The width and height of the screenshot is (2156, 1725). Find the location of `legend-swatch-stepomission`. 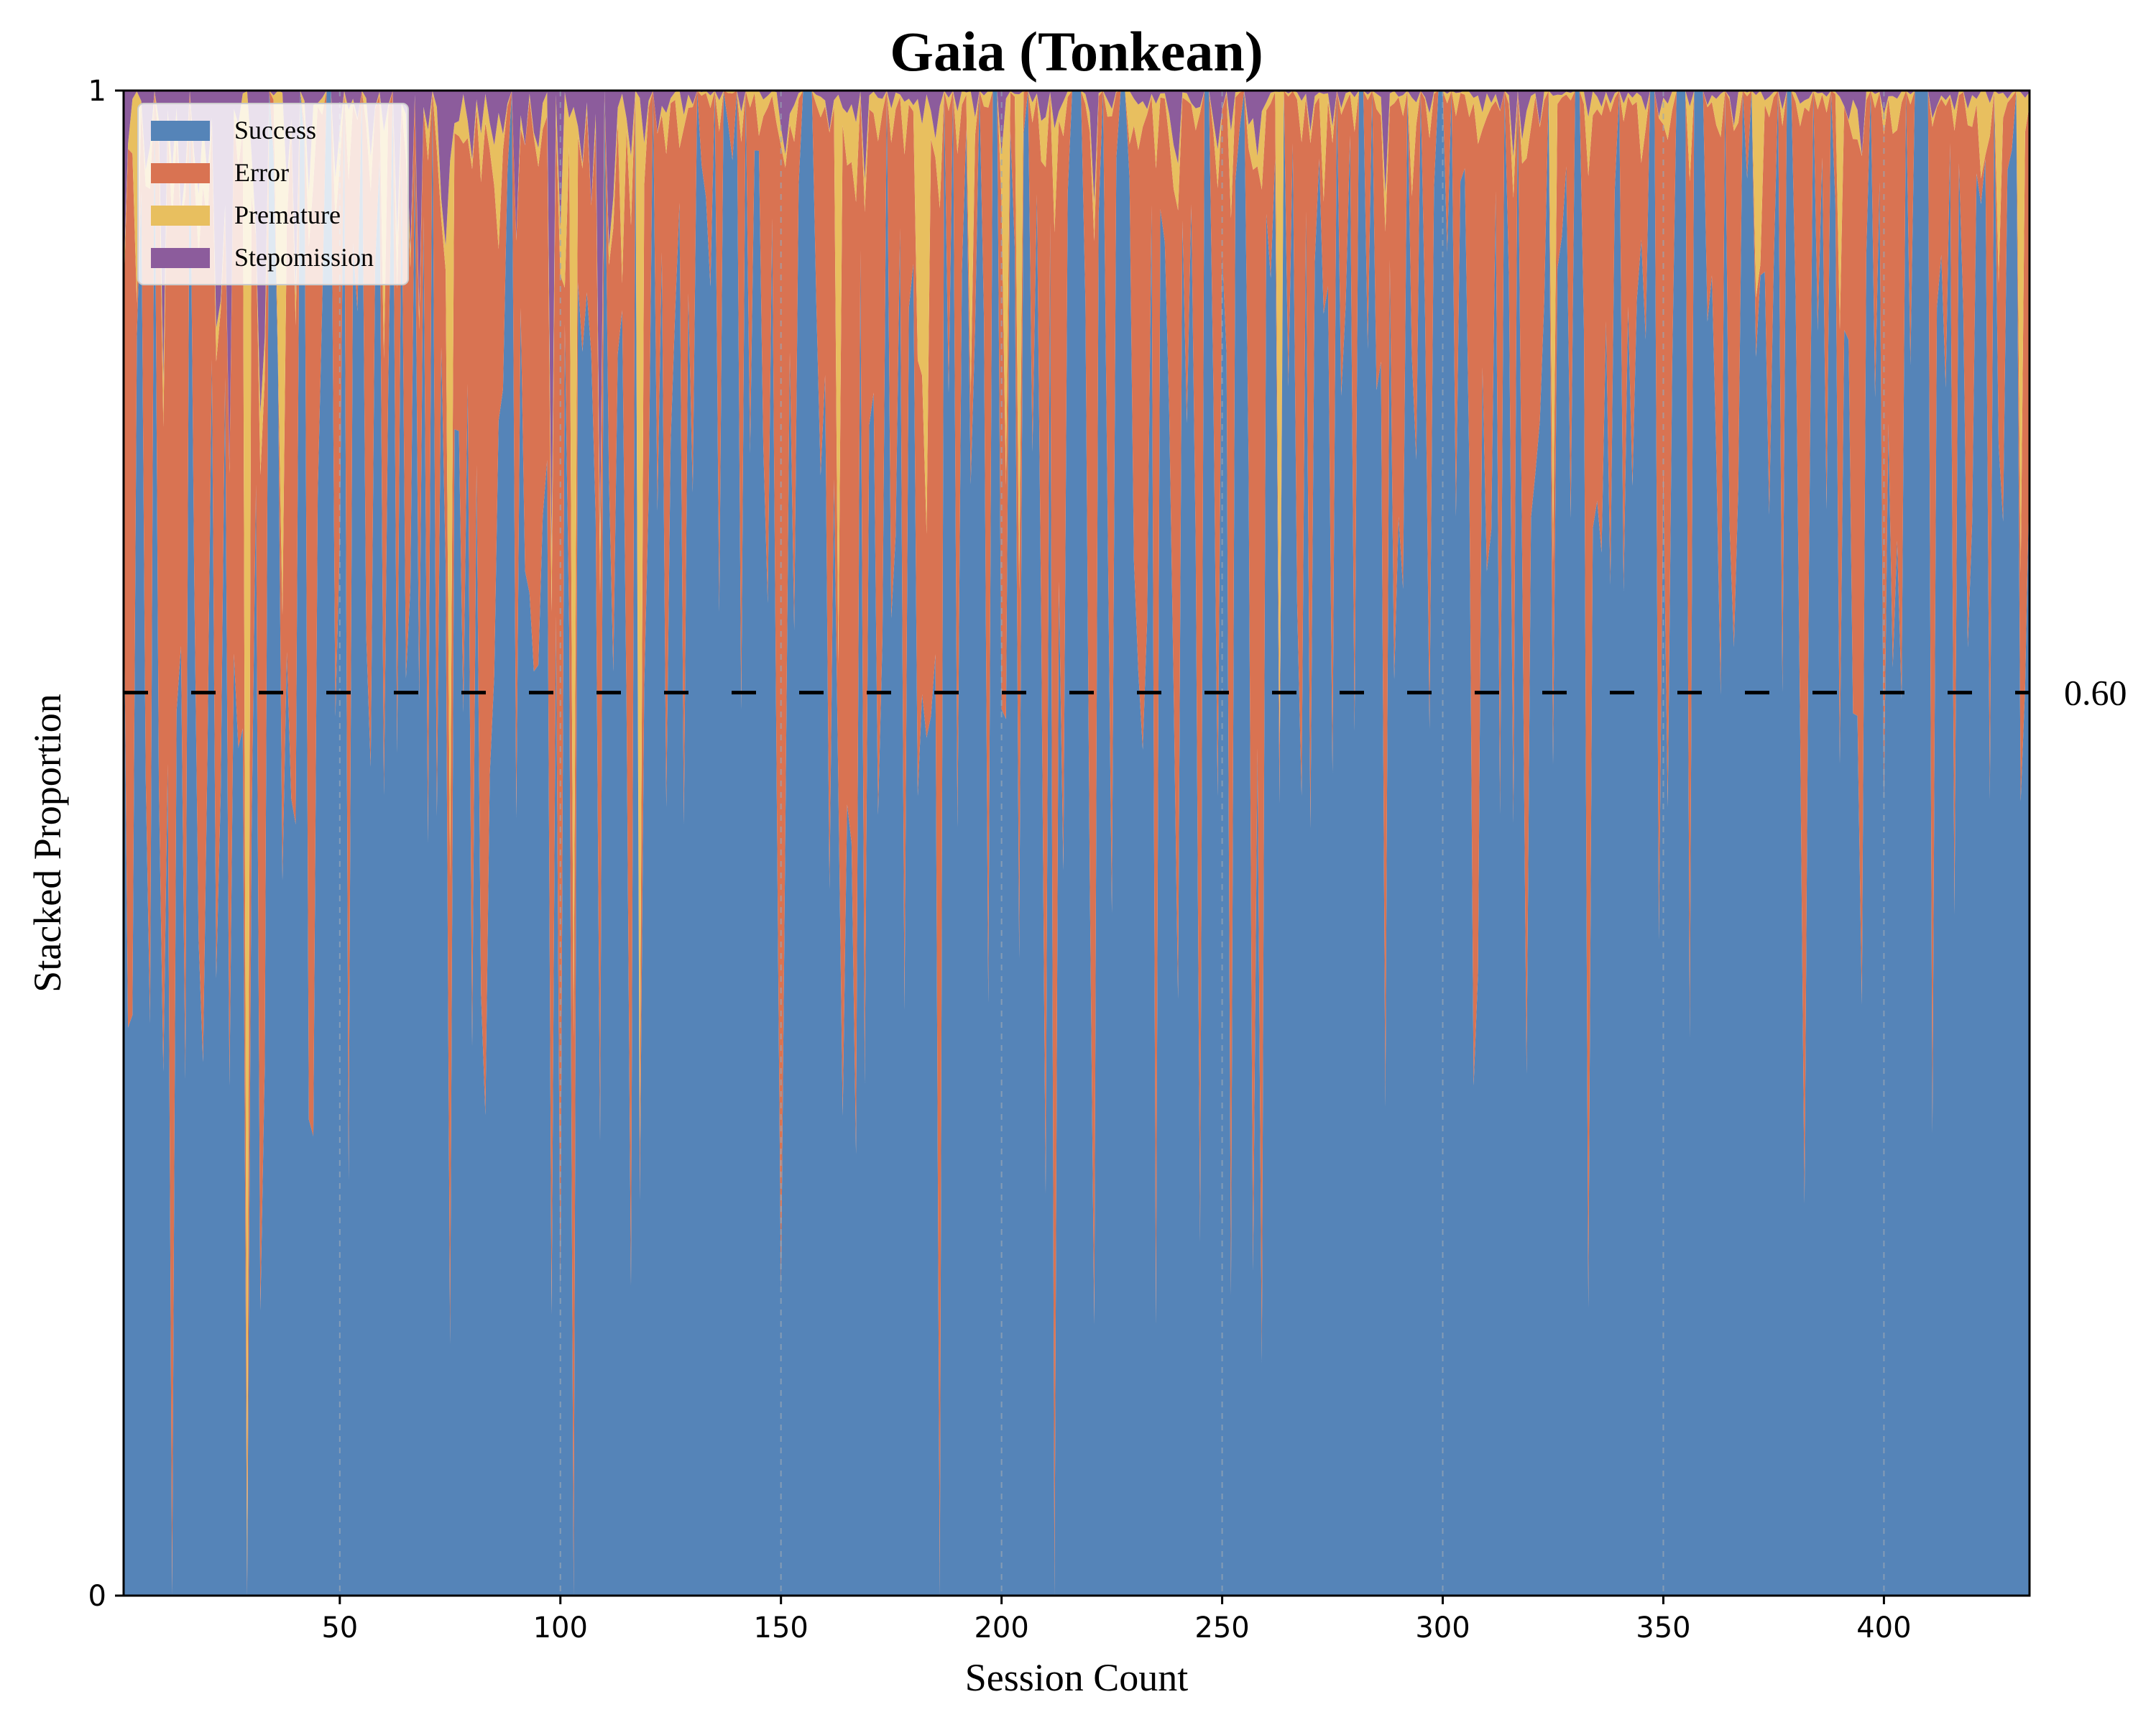

legend-swatch-stepomission is located at coordinates (180, 258).